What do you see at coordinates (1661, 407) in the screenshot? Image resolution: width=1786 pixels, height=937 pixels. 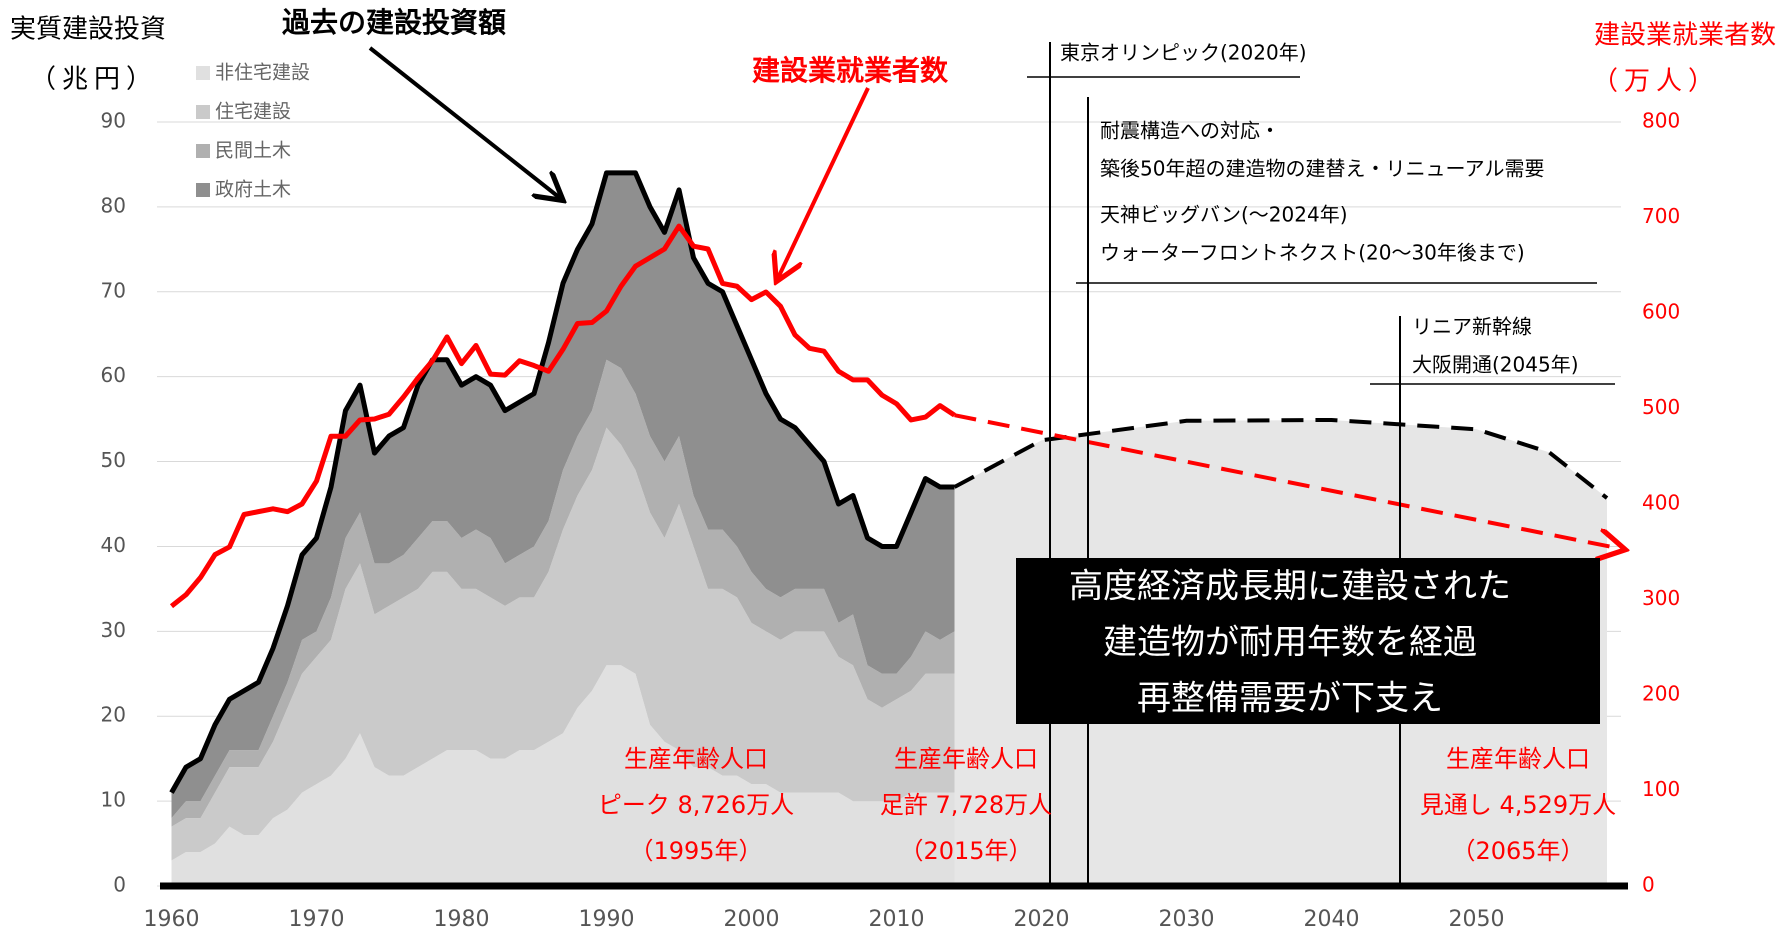 I see `y2-tick-label: 500` at bounding box center [1661, 407].